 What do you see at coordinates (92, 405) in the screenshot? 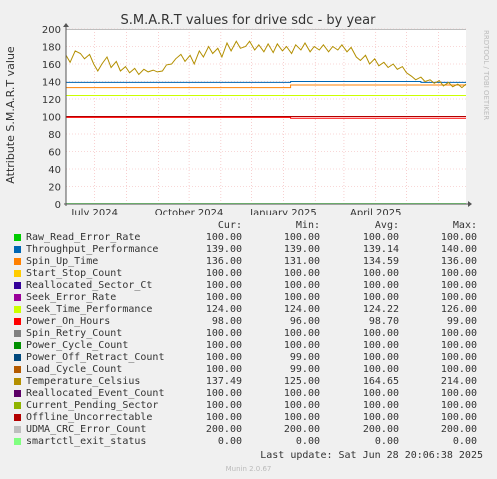
I see `legend-series-name: Current_Pending_Sector` at bounding box center [92, 405].